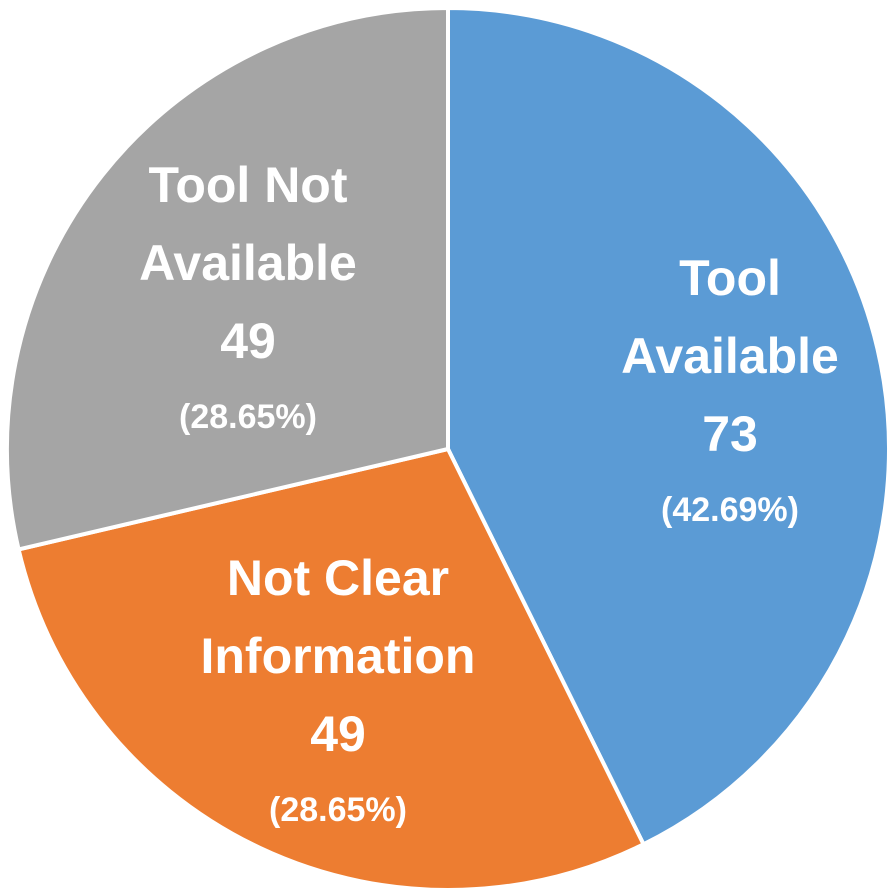 This screenshot has width=896, height=894. I want to click on slice-label-name-tool-available: Available, so click(730, 356).